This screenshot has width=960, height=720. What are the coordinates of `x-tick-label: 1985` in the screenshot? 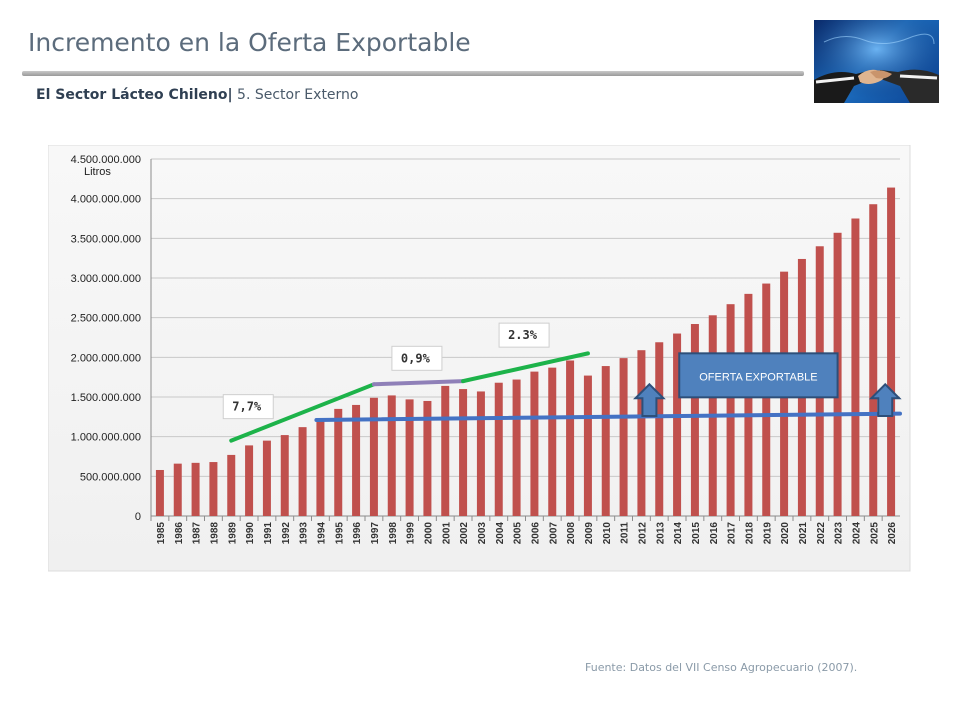 It's located at (161, 533).